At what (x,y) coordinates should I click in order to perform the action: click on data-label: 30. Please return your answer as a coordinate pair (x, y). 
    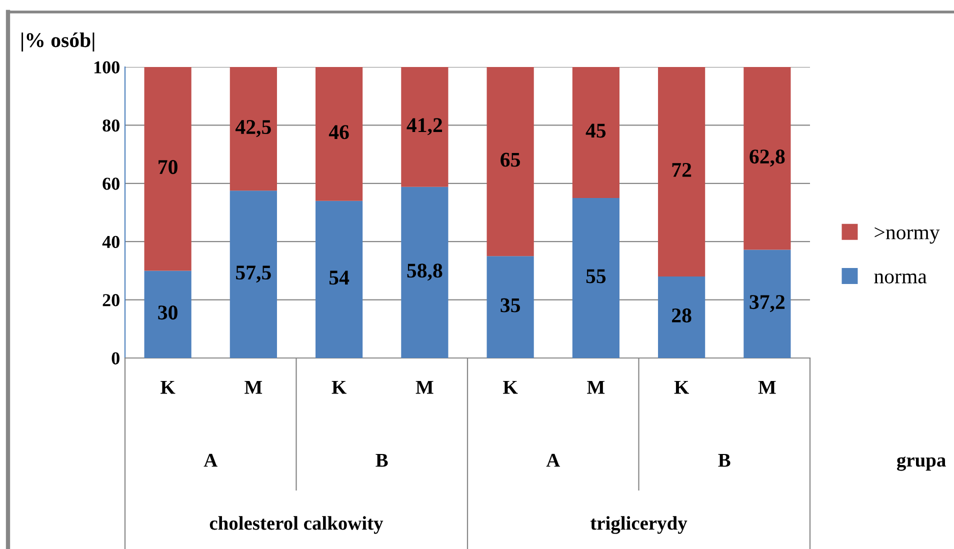
    Looking at the image, I should click on (168, 313).